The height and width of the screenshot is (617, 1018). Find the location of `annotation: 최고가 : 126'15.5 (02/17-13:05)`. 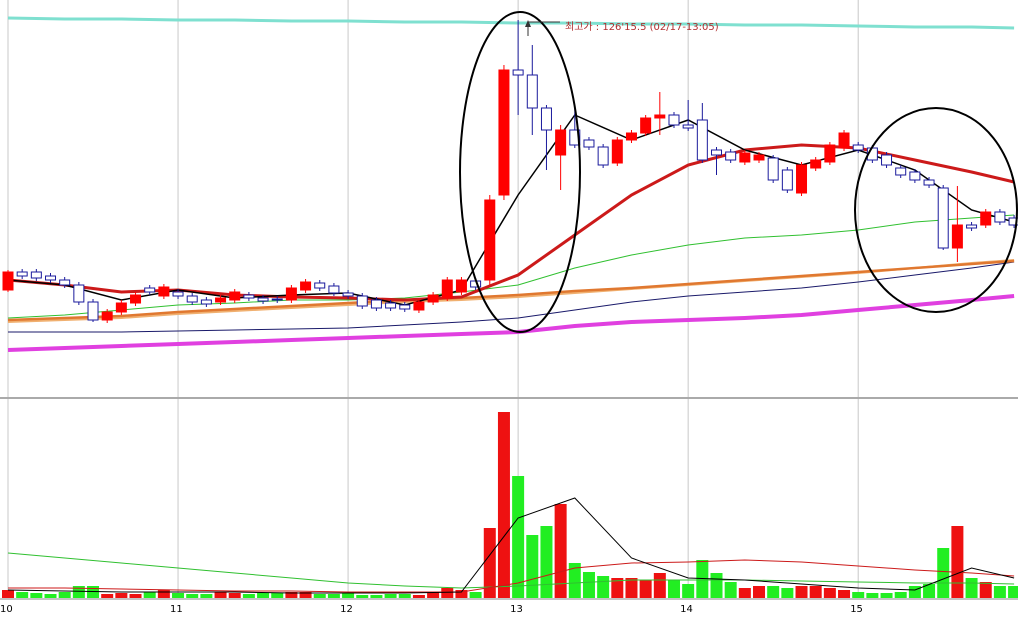

annotation: 최고가 : 126'15.5 (02/17-13:05) is located at coordinates (642, 27).